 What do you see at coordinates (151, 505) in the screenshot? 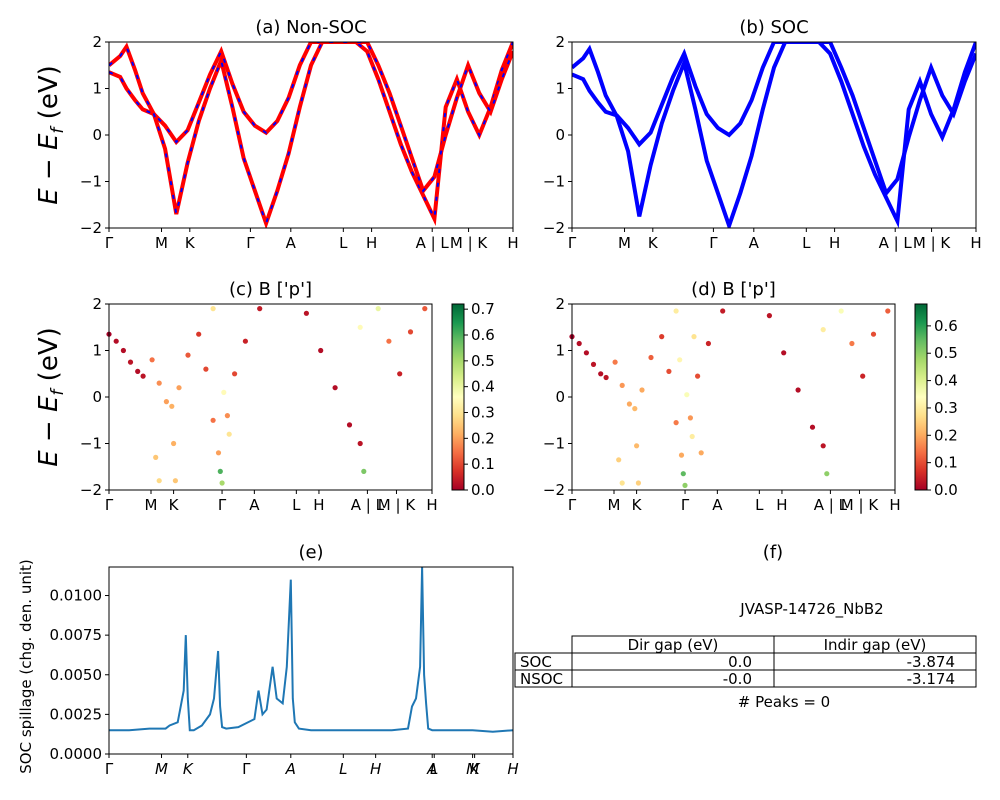
I see `panel-c-xtick-label: M` at bounding box center [151, 505].